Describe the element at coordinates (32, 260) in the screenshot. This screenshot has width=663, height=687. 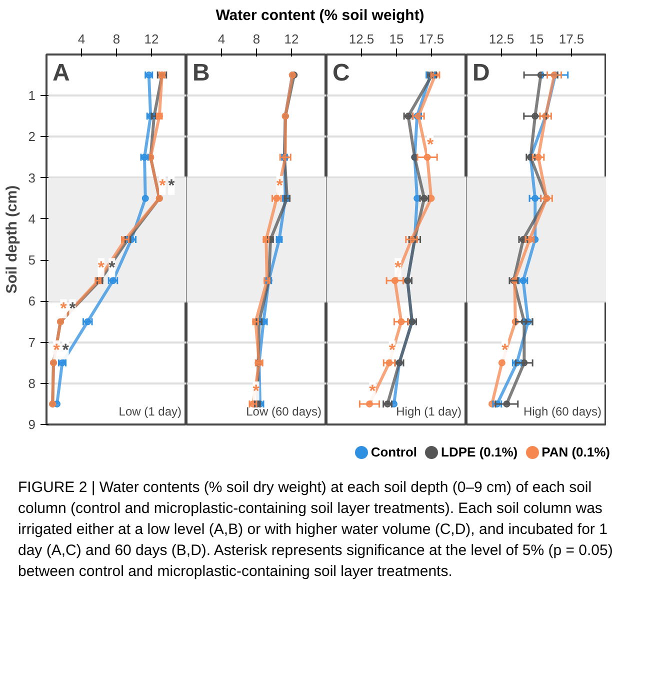
I see `y-tick-label: 5` at that location.